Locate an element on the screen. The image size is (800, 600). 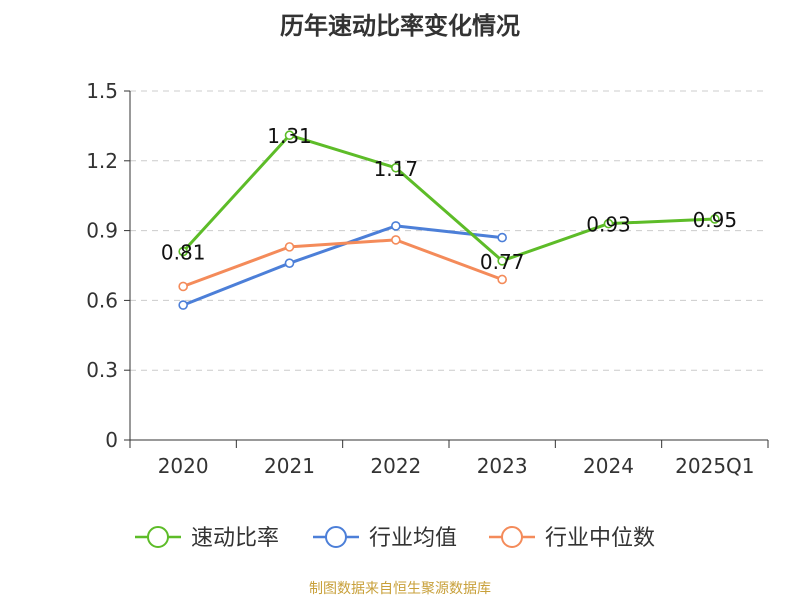
data-label: 0.77 is located at coordinates (502, 262).